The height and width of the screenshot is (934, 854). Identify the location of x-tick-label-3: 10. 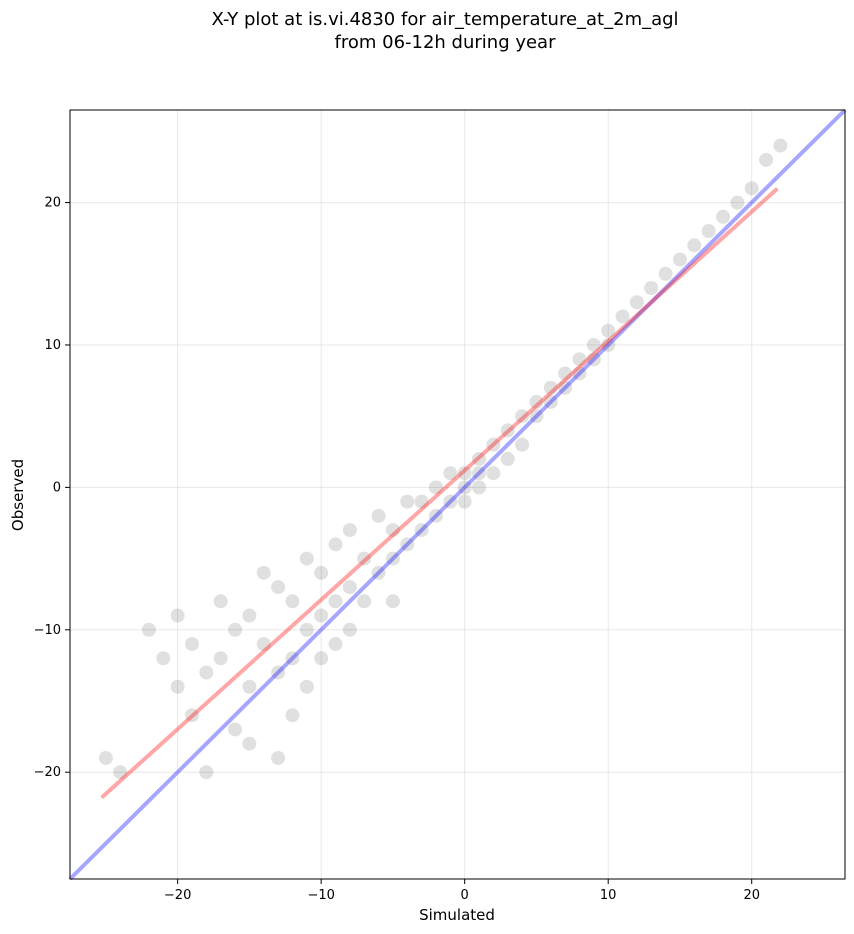
(608, 895).